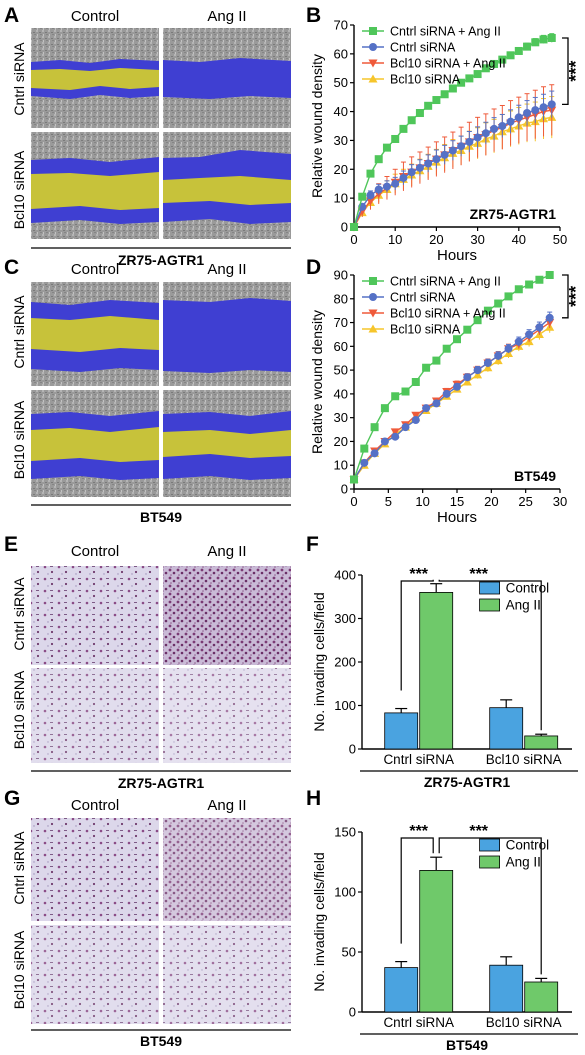  I want to click on chart-d-ytick-label-1: 10, so click(341, 465).